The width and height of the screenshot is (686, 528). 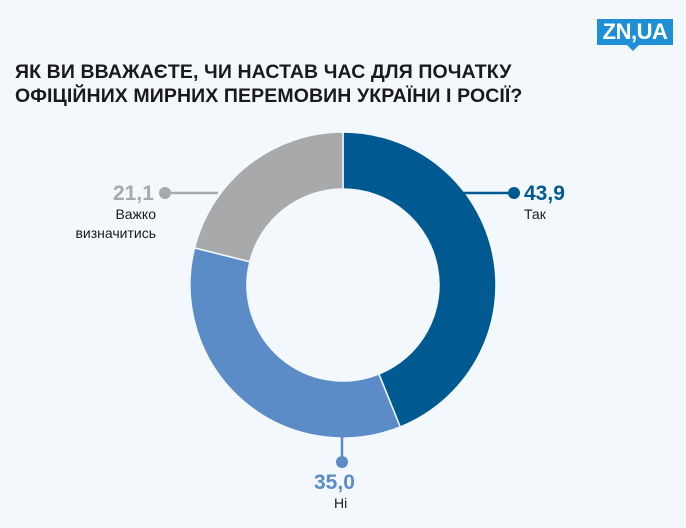 I want to click on vazhko-label: Важко, so click(x=128, y=214).